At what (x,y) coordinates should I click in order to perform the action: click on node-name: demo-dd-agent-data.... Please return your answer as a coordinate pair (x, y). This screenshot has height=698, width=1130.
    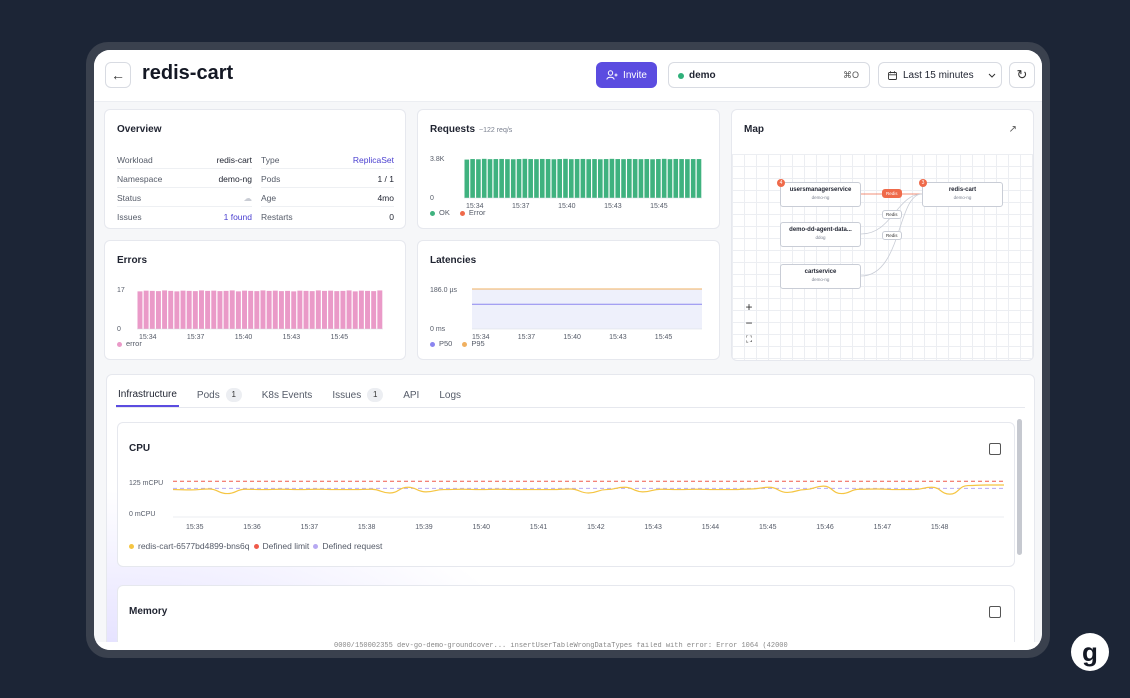
    Looking at the image, I should click on (820, 230).